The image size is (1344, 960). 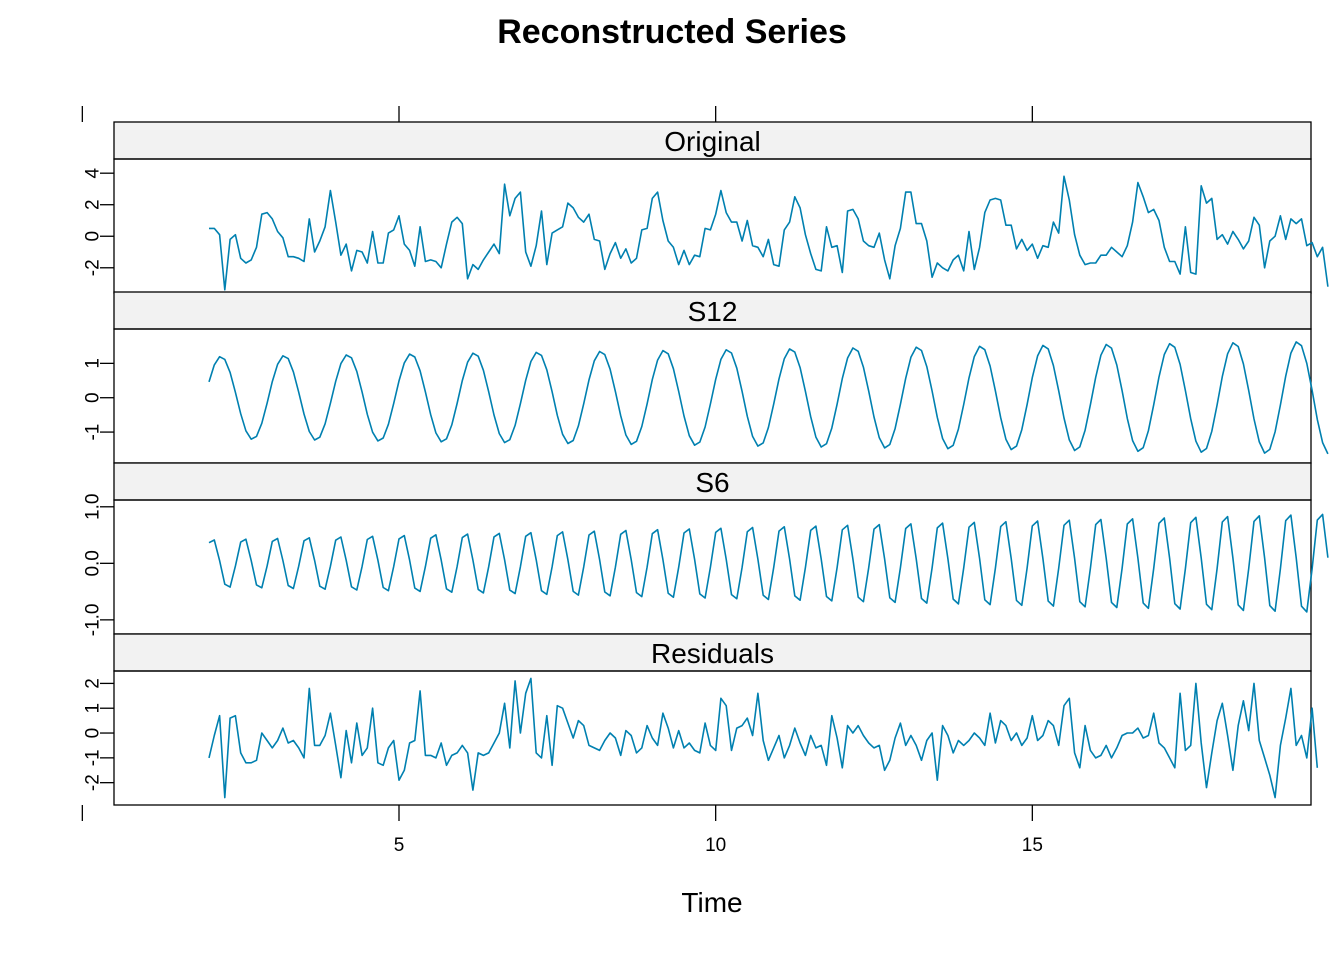 What do you see at coordinates (93, 683) in the screenshot?
I see `y-tick-label-residuals: 2` at bounding box center [93, 683].